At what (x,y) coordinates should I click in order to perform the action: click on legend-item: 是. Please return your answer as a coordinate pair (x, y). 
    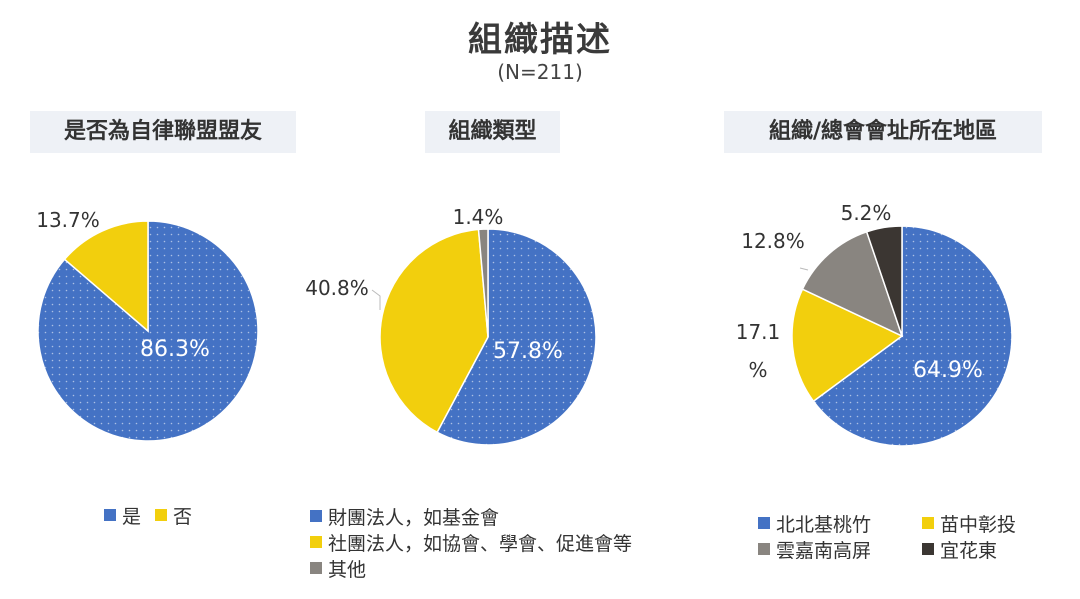
    Looking at the image, I should click on (122, 515).